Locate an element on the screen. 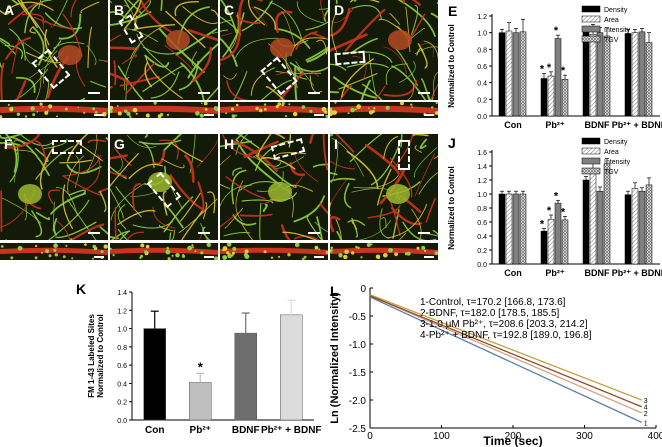  legend-label: Density is located at coordinates (616, 142).